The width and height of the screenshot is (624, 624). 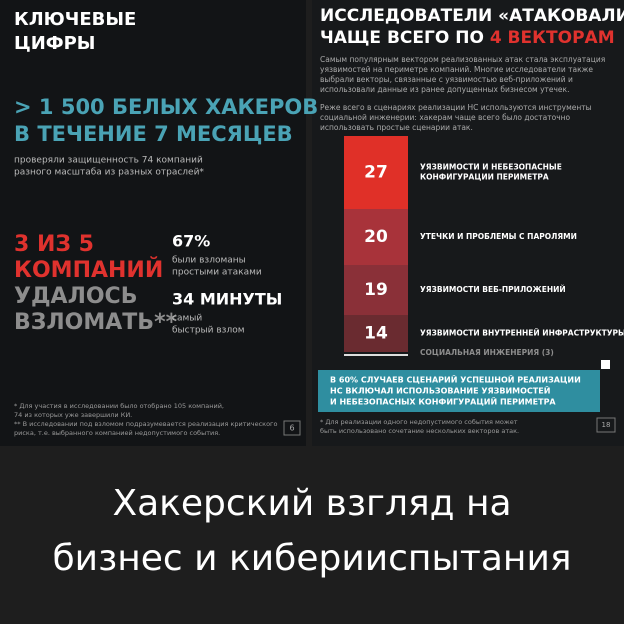 What do you see at coordinates (472, 16) in the screenshot?
I see `title: ИССЛЕДОВАТЕЛИ «АТАКОВАЛИ»` at bounding box center [472, 16].